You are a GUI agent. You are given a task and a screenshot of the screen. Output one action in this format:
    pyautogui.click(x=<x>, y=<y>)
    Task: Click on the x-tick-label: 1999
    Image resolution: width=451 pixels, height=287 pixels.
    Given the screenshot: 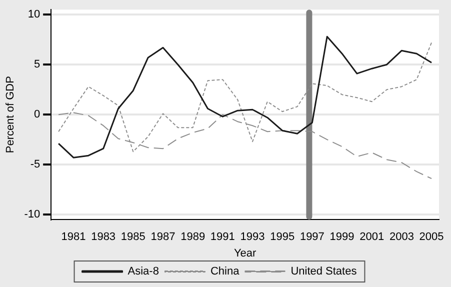 What is the action you would take?
    pyautogui.click(x=342, y=237)
    